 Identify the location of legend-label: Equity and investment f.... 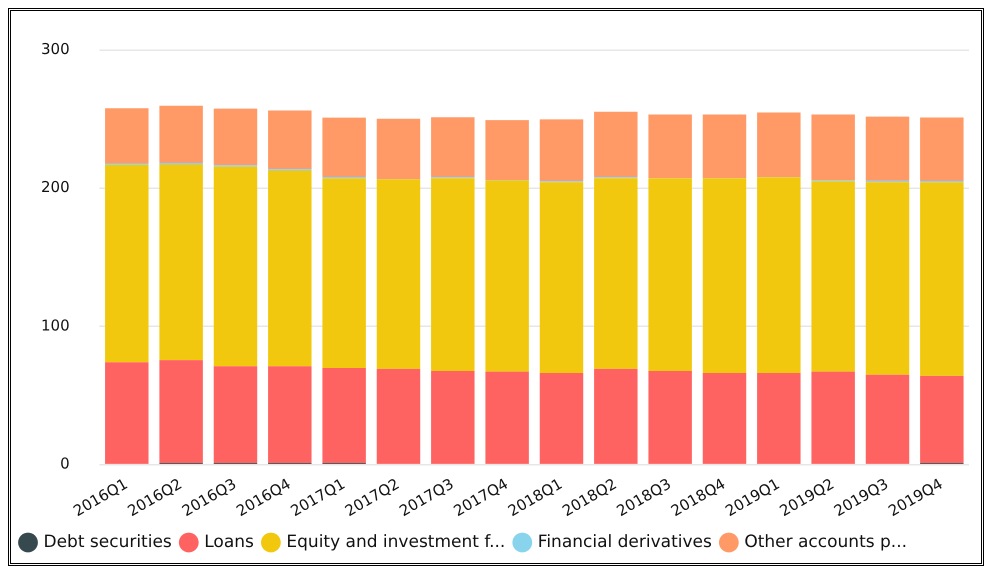
(396, 542).